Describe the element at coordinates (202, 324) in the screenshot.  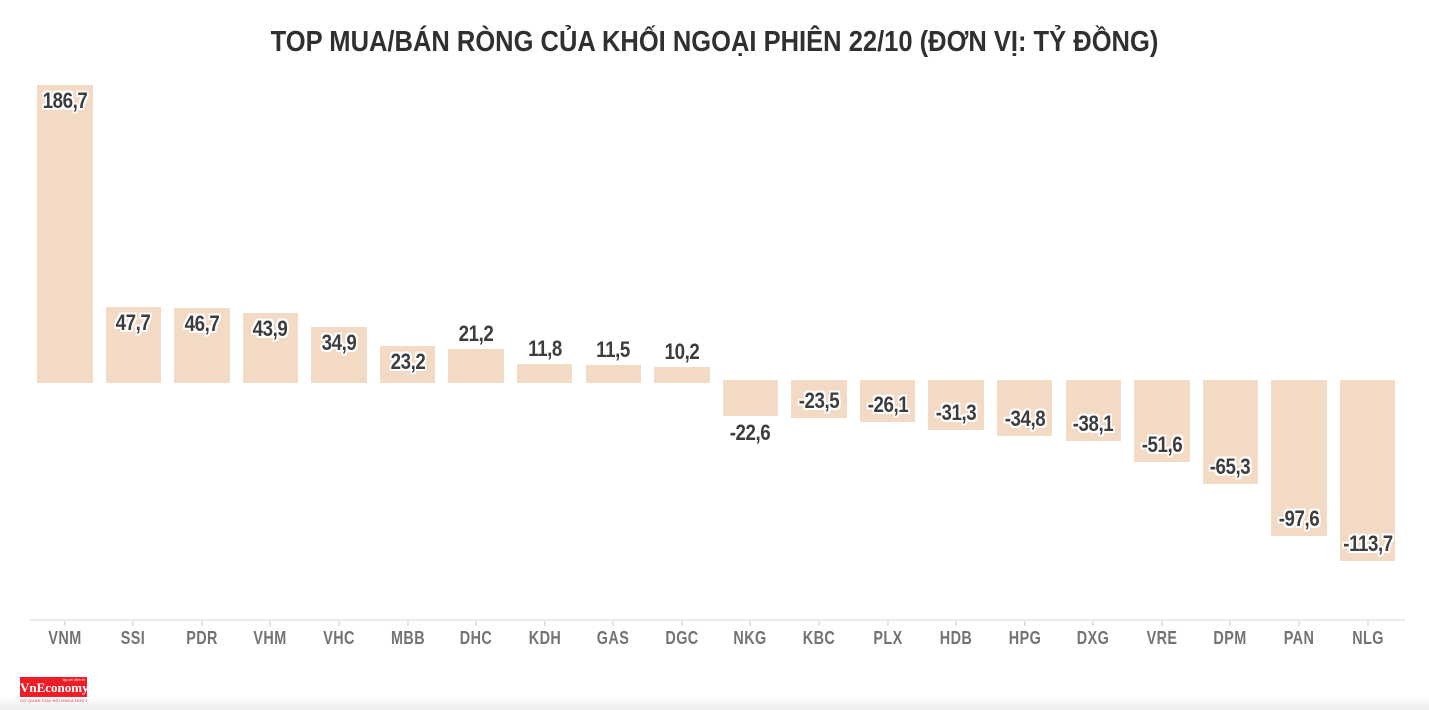
I see `bar-value-label-pdr: 46,7` at that location.